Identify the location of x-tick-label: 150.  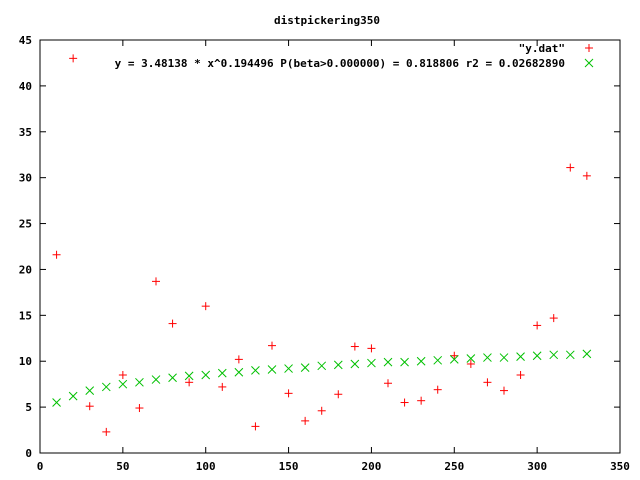
(289, 466).